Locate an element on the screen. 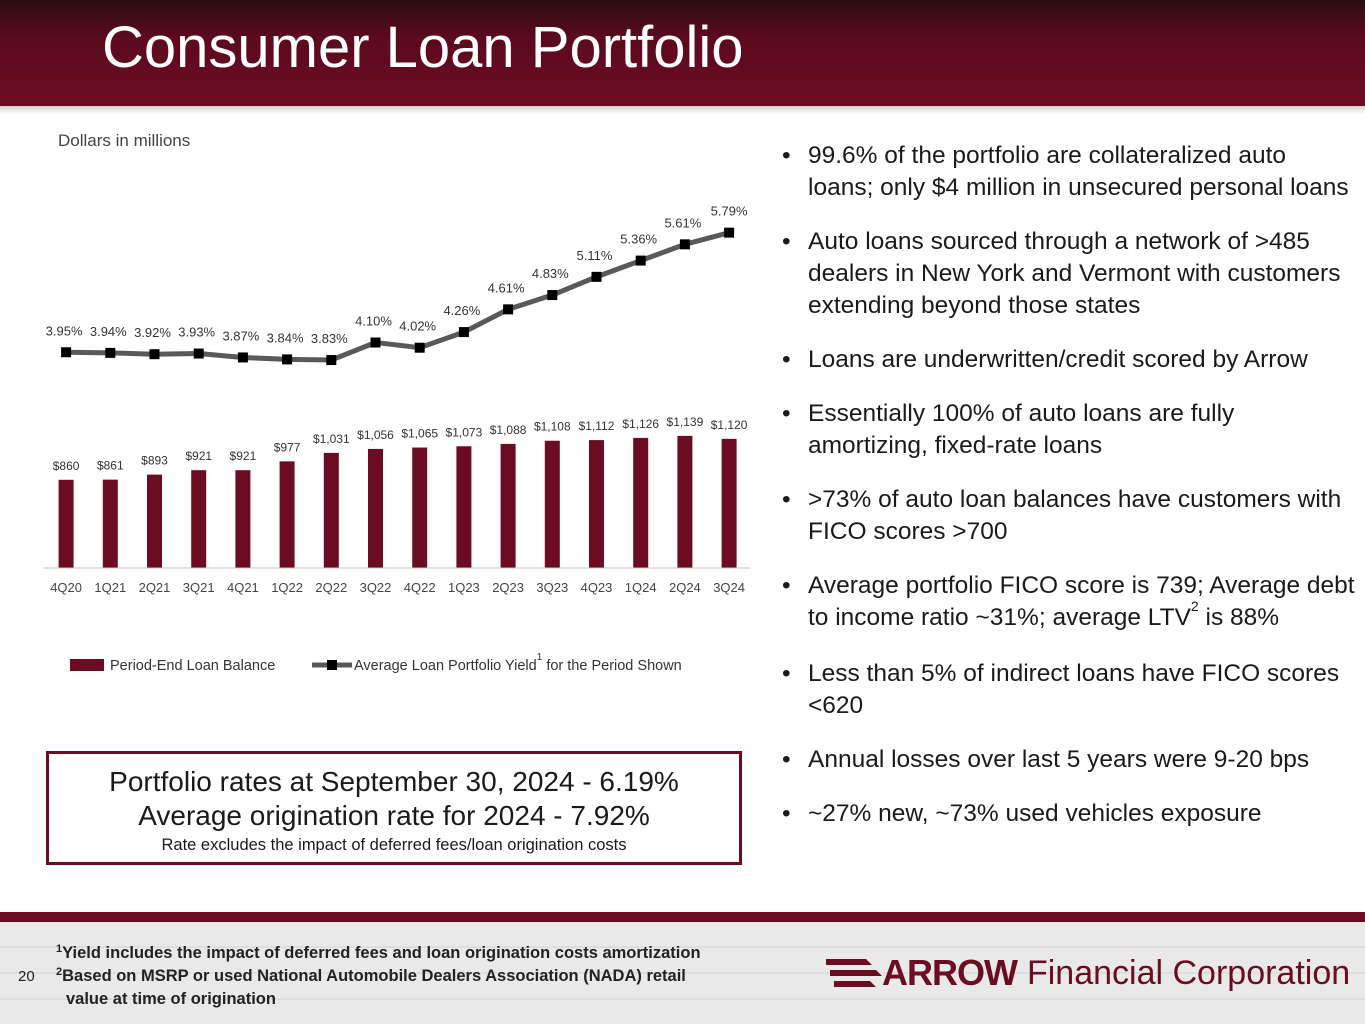 This screenshot has width=1365, height=1024. yield-label-2Q24: 5.61% is located at coordinates (682, 222).